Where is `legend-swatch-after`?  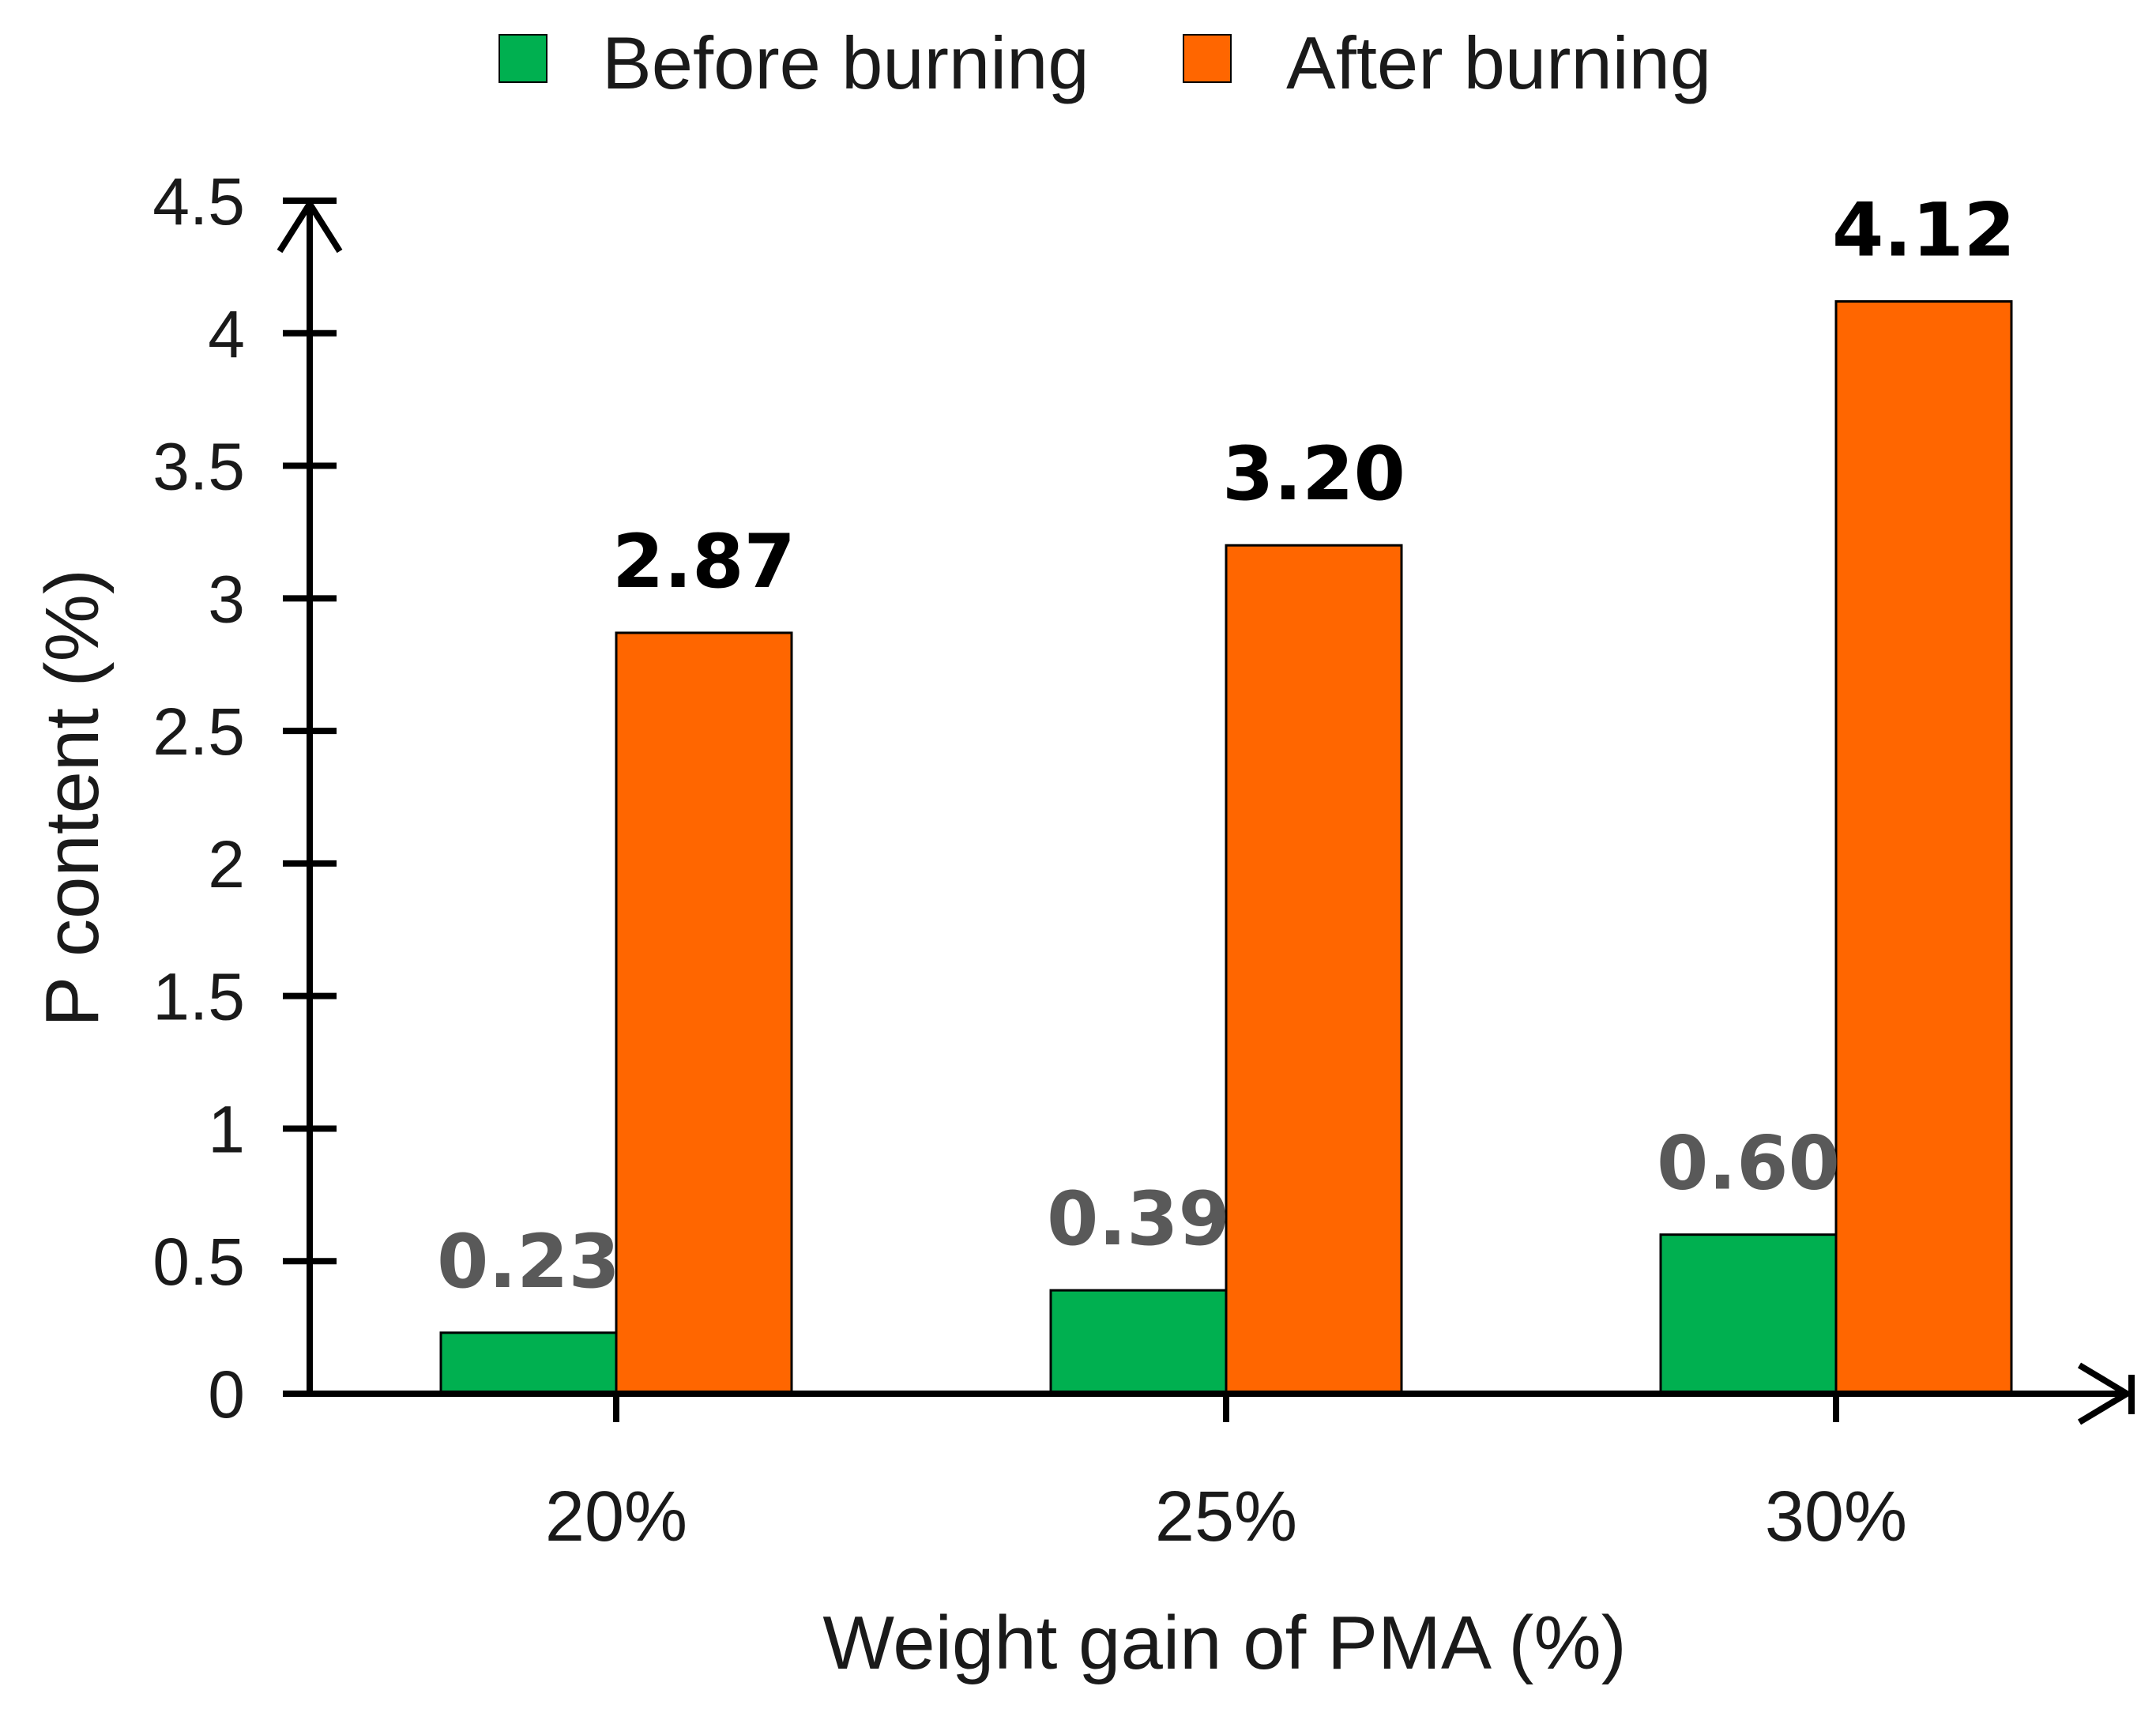 legend-swatch-after is located at coordinates (1207, 58).